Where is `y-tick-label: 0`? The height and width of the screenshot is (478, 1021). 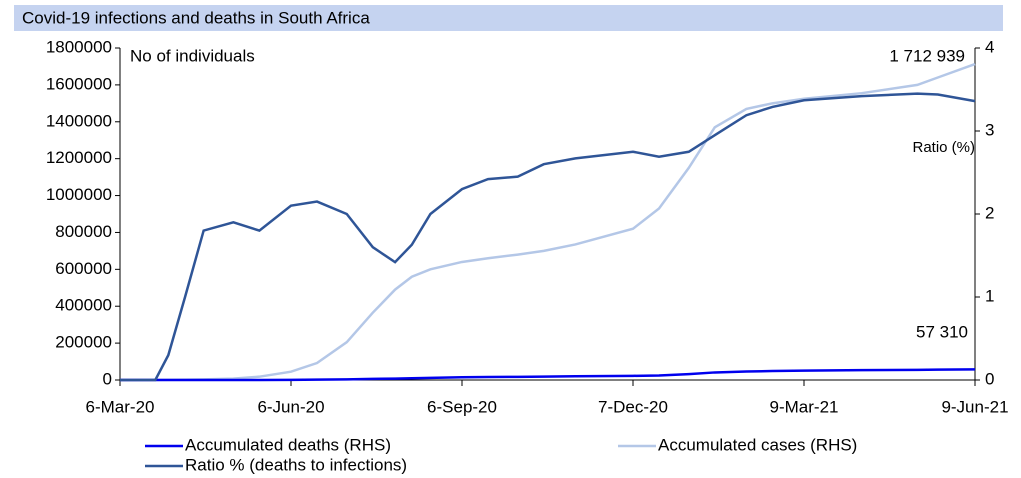
y-tick-label: 0 is located at coordinates (107, 378).